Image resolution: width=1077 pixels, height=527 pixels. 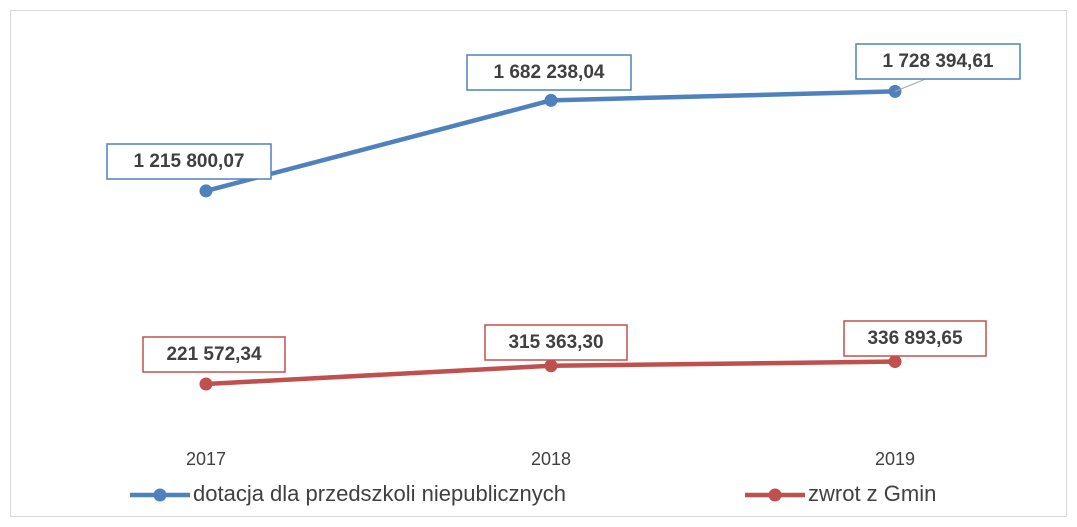 I want to click on data-label: 1 215 800,07, so click(x=189, y=161).